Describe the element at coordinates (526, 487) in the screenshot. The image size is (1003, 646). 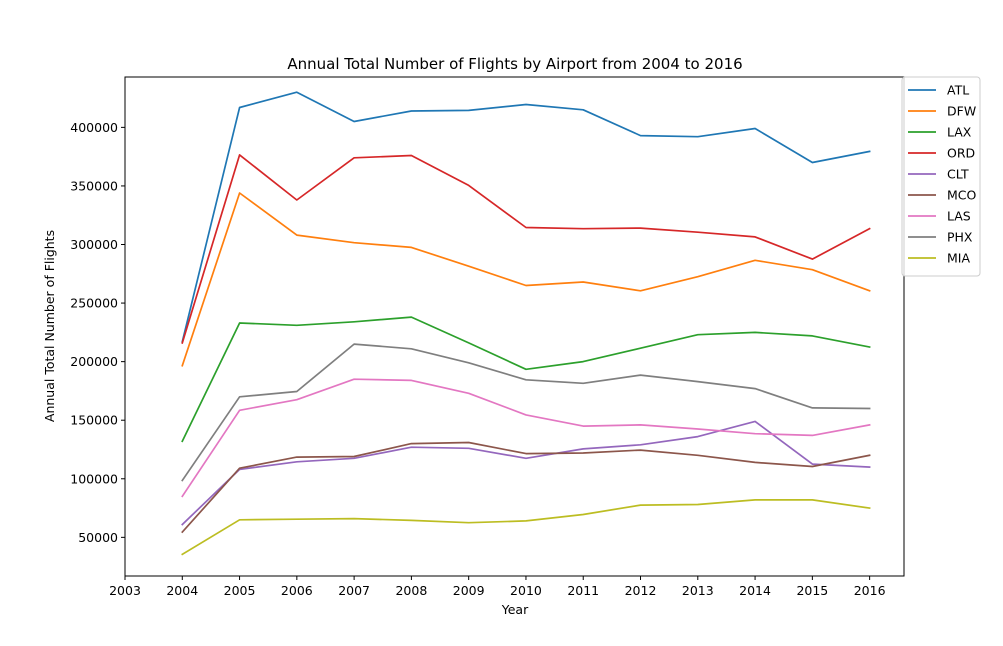
I see `series-line-mco` at that location.